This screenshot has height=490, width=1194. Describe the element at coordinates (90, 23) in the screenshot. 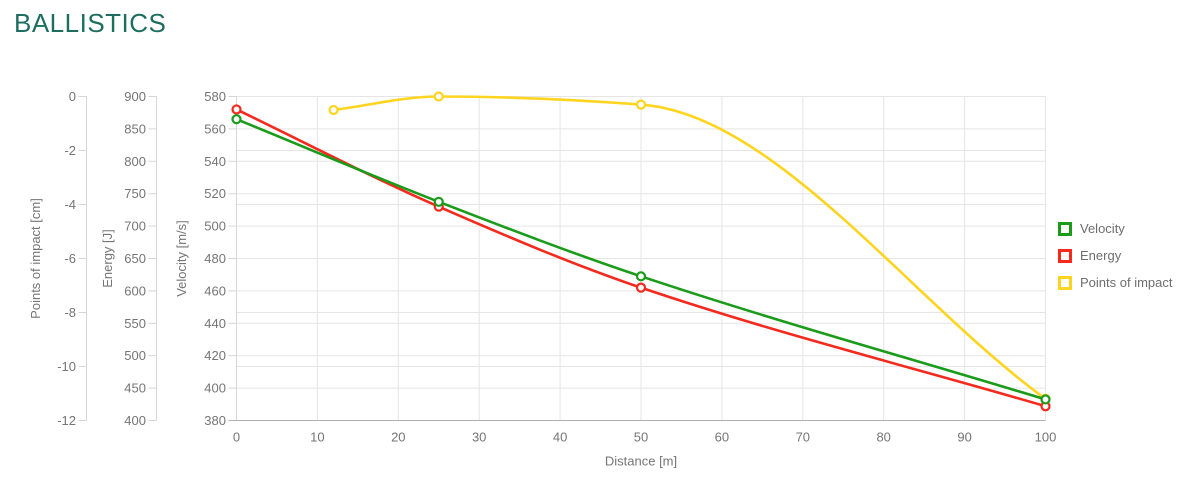

I see `page-title: BALLISTICS` at that location.